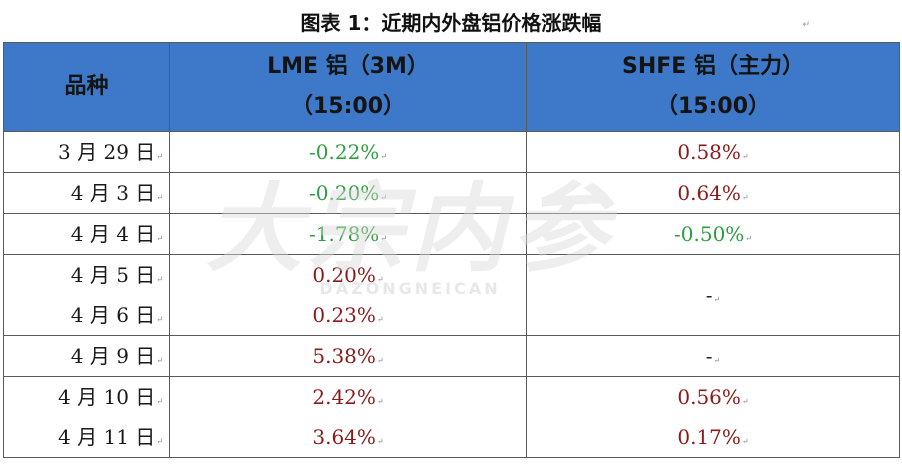 The height and width of the screenshot is (467, 902). Describe the element at coordinates (107, 437) in the screenshot. I see `date-cell-text: 4 月 11 日` at that location.